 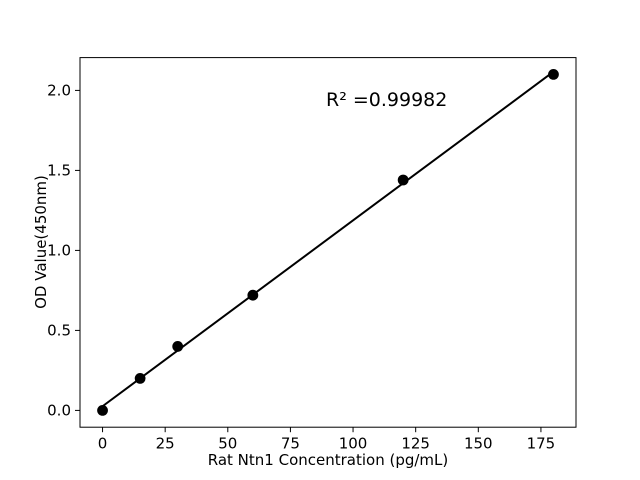 What do you see at coordinates (328, 460) in the screenshot?
I see `x-axis-label: Rat Ntn1 Concentration (pg/mL)` at bounding box center [328, 460].